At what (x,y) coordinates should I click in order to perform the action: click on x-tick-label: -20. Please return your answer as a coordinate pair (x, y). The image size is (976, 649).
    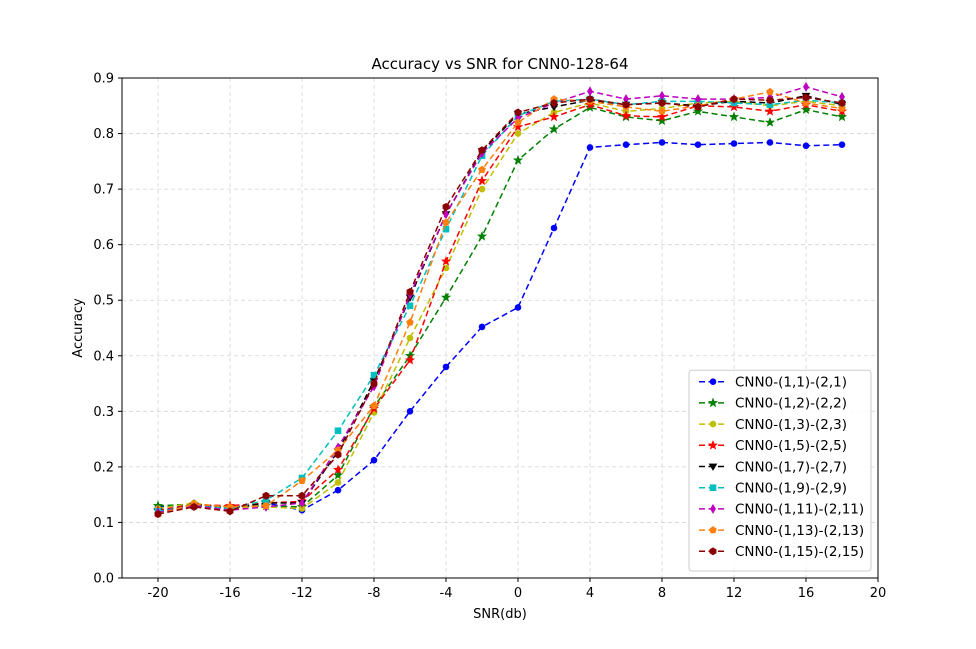
    Looking at the image, I should click on (157, 593).